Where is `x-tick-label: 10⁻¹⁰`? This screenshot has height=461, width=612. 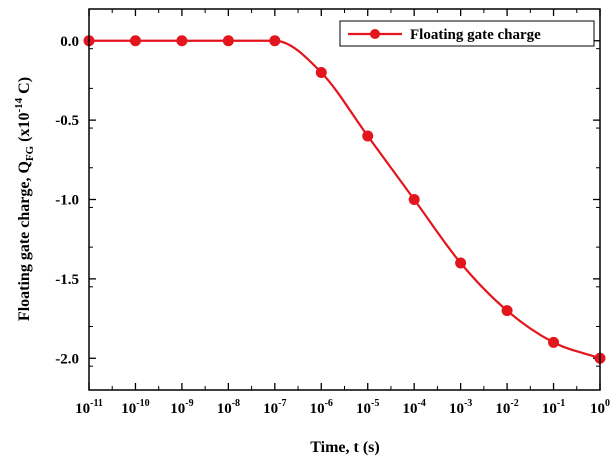 x-tick-label: 10⁻¹⁰ is located at coordinates (135, 407).